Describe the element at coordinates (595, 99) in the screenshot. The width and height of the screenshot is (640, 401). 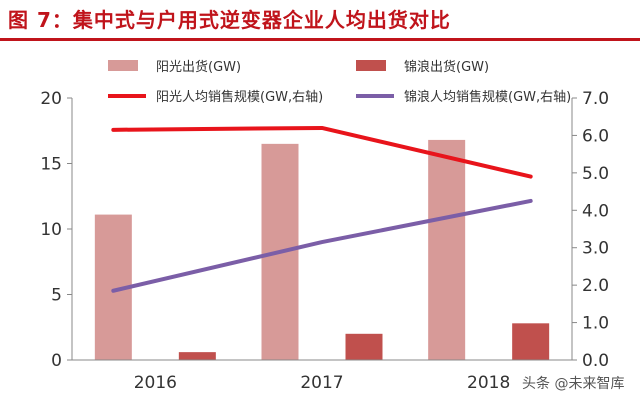
I see `y-right-tick-label: 7.0` at that location.